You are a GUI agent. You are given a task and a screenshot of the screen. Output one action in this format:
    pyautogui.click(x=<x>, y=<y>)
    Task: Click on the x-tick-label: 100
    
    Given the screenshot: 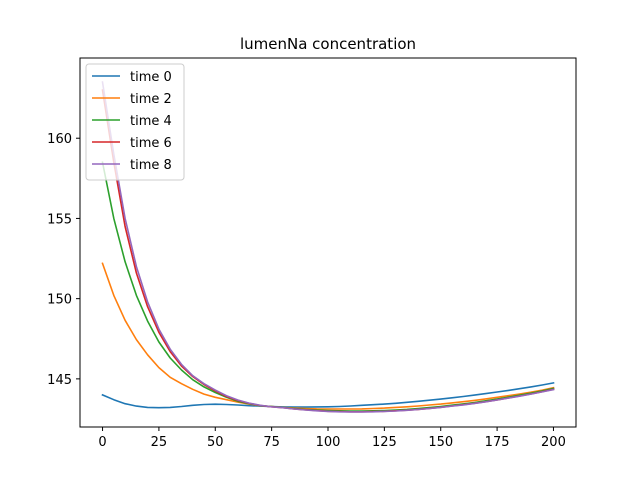 What is the action you would take?
    pyautogui.click(x=328, y=442)
    